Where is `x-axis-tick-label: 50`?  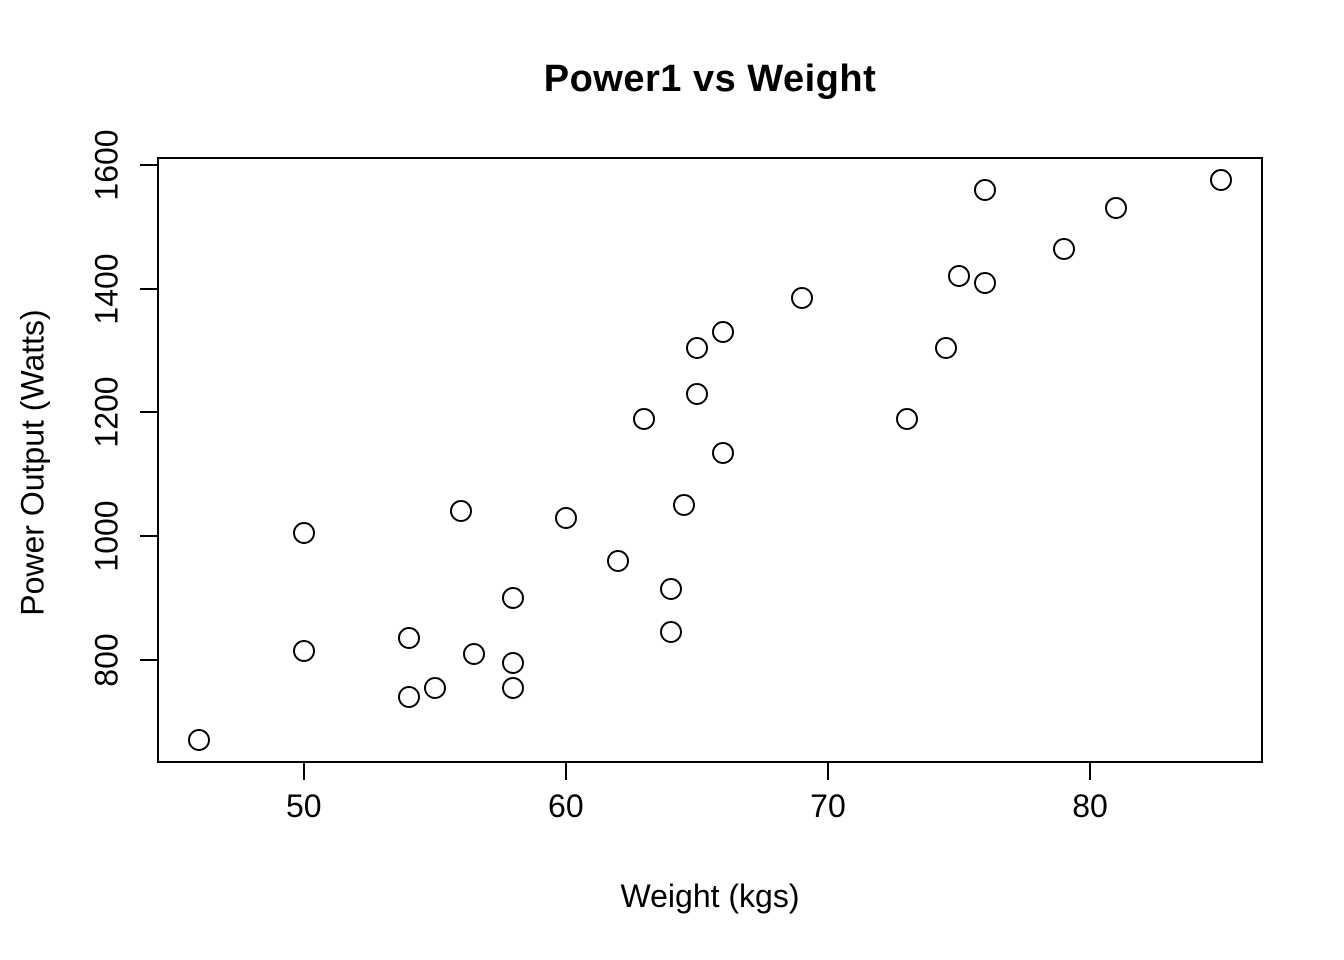 x-axis-tick-label: 50 is located at coordinates (303, 806).